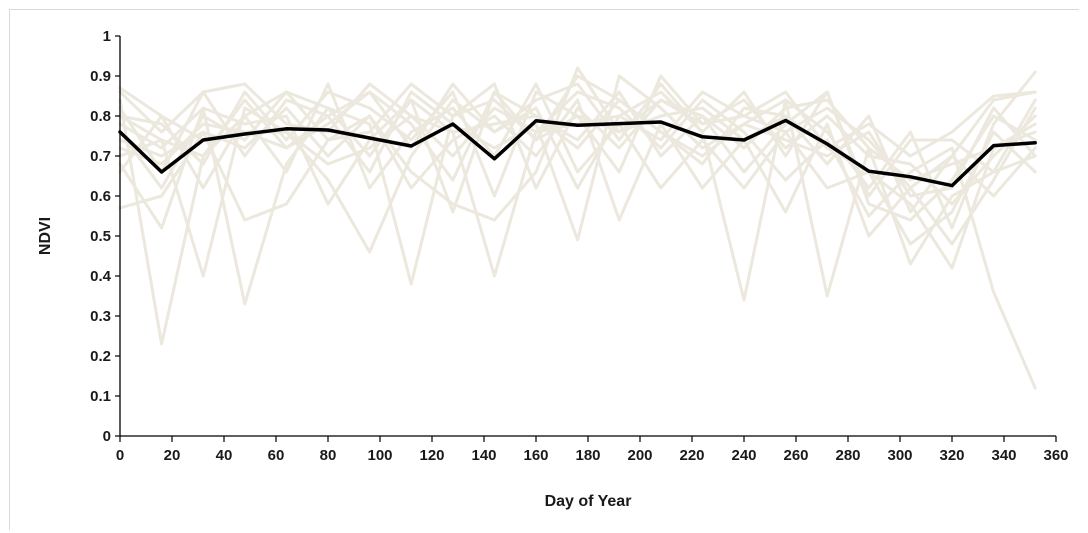 The width and height of the screenshot is (1088, 533). Describe the element at coordinates (100, 316) in the screenshot. I see `y-tick-label-3: 0.3` at that location.